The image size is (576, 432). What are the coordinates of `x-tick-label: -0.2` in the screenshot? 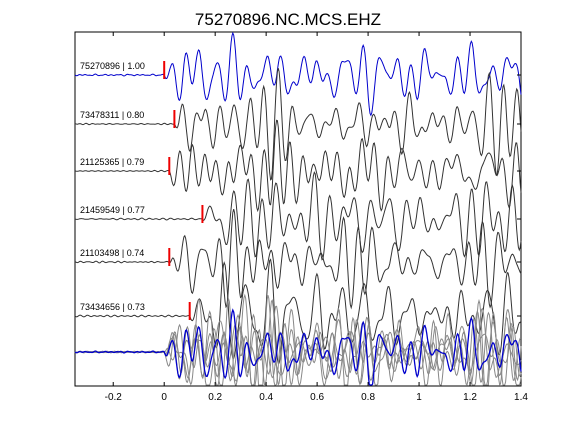 It's located at (114, 397).